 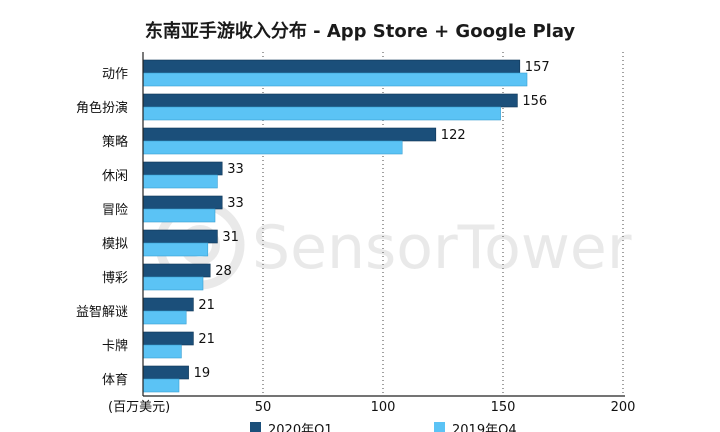 What do you see at coordinates (139, 407) in the screenshot?
I see `unit-label: (百万美元)` at bounding box center [139, 407].